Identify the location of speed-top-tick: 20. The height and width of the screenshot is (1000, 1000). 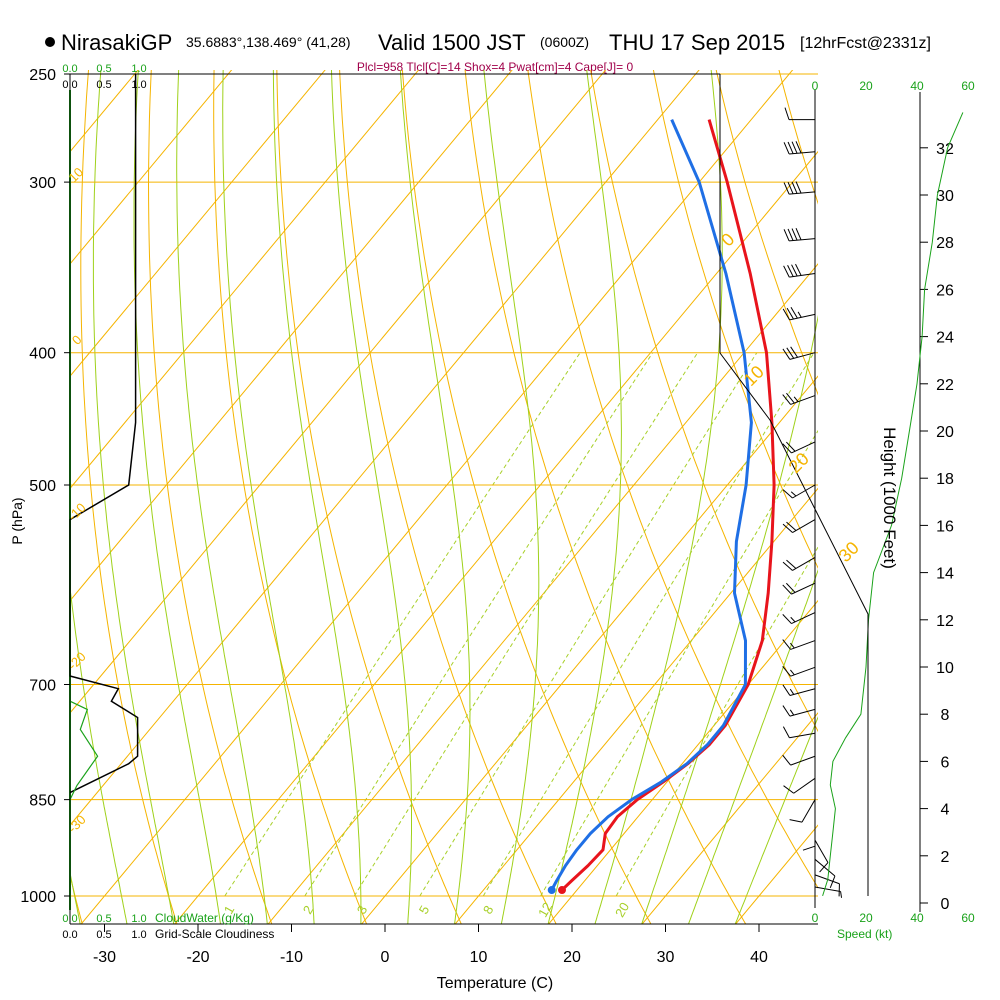
(866, 86).